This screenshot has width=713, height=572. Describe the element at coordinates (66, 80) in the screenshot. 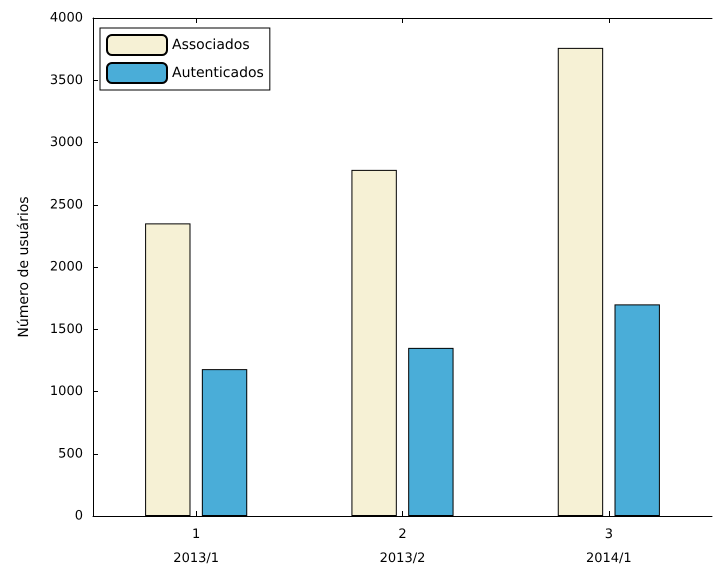

I see `y-tick-label: 3500` at that location.